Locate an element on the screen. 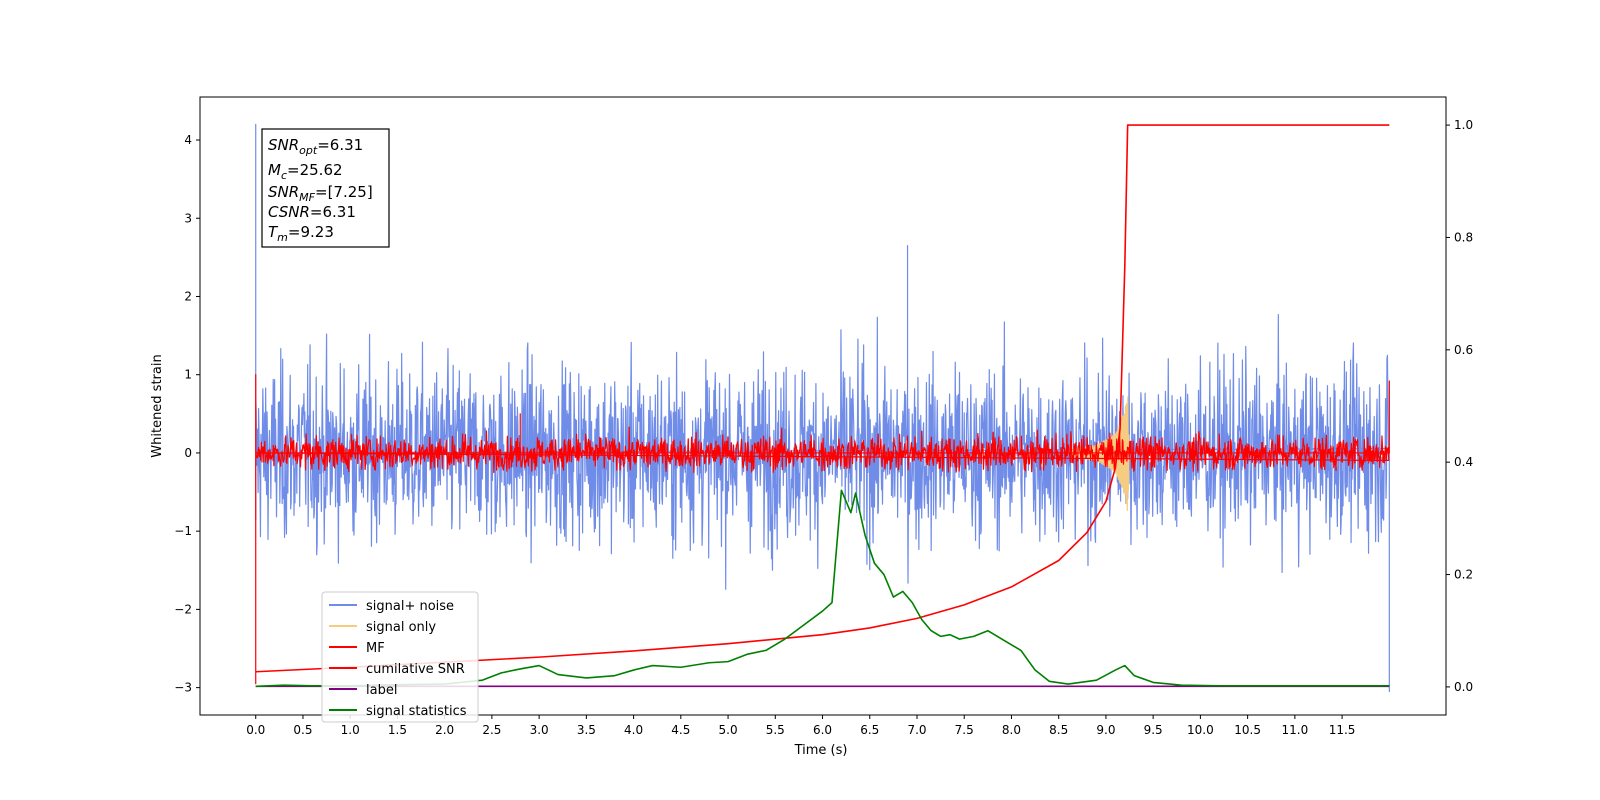 The height and width of the screenshot is (800, 1600). legend-label-cumulative-snr: cumilative SNR is located at coordinates (415, 669).